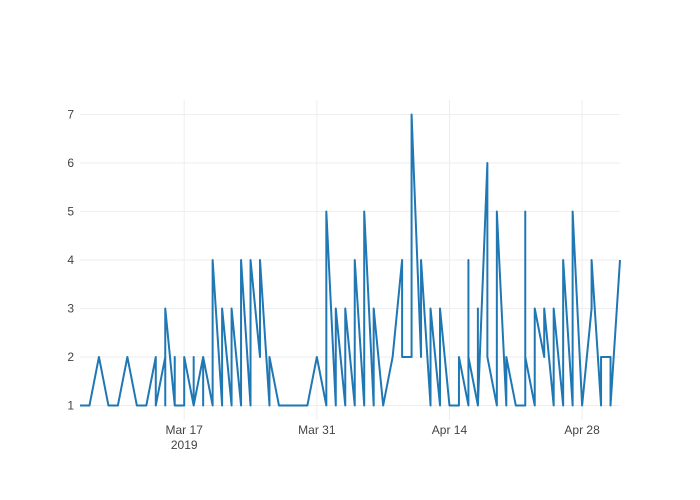 The image size is (700, 500). What do you see at coordinates (450, 430) in the screenshot?
I see `x-tick-label: Apr 14` at bounding box center [450, 430].